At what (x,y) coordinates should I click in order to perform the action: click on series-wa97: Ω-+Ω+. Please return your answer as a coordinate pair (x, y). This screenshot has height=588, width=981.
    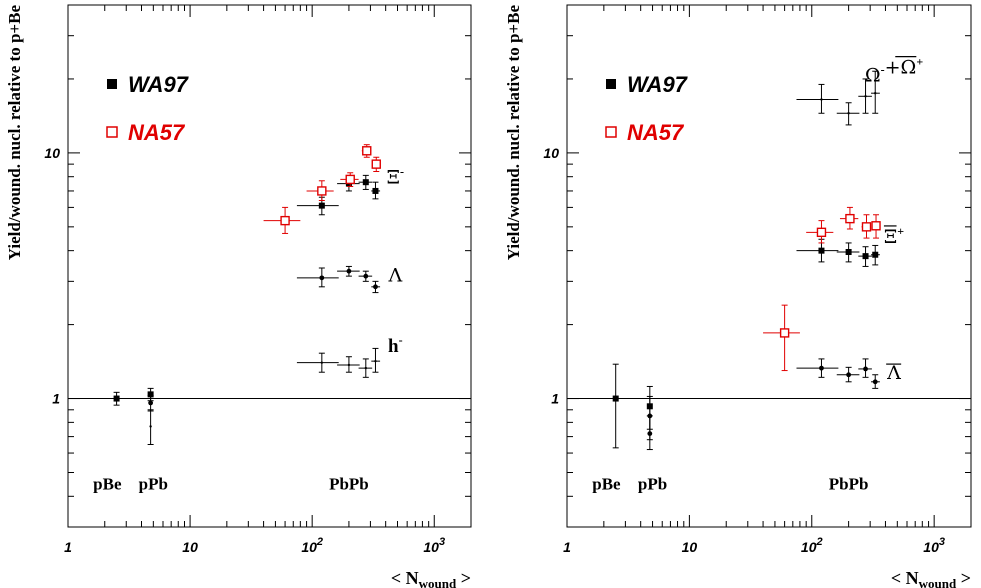
    Looking at the image, I should click on (859, 90).